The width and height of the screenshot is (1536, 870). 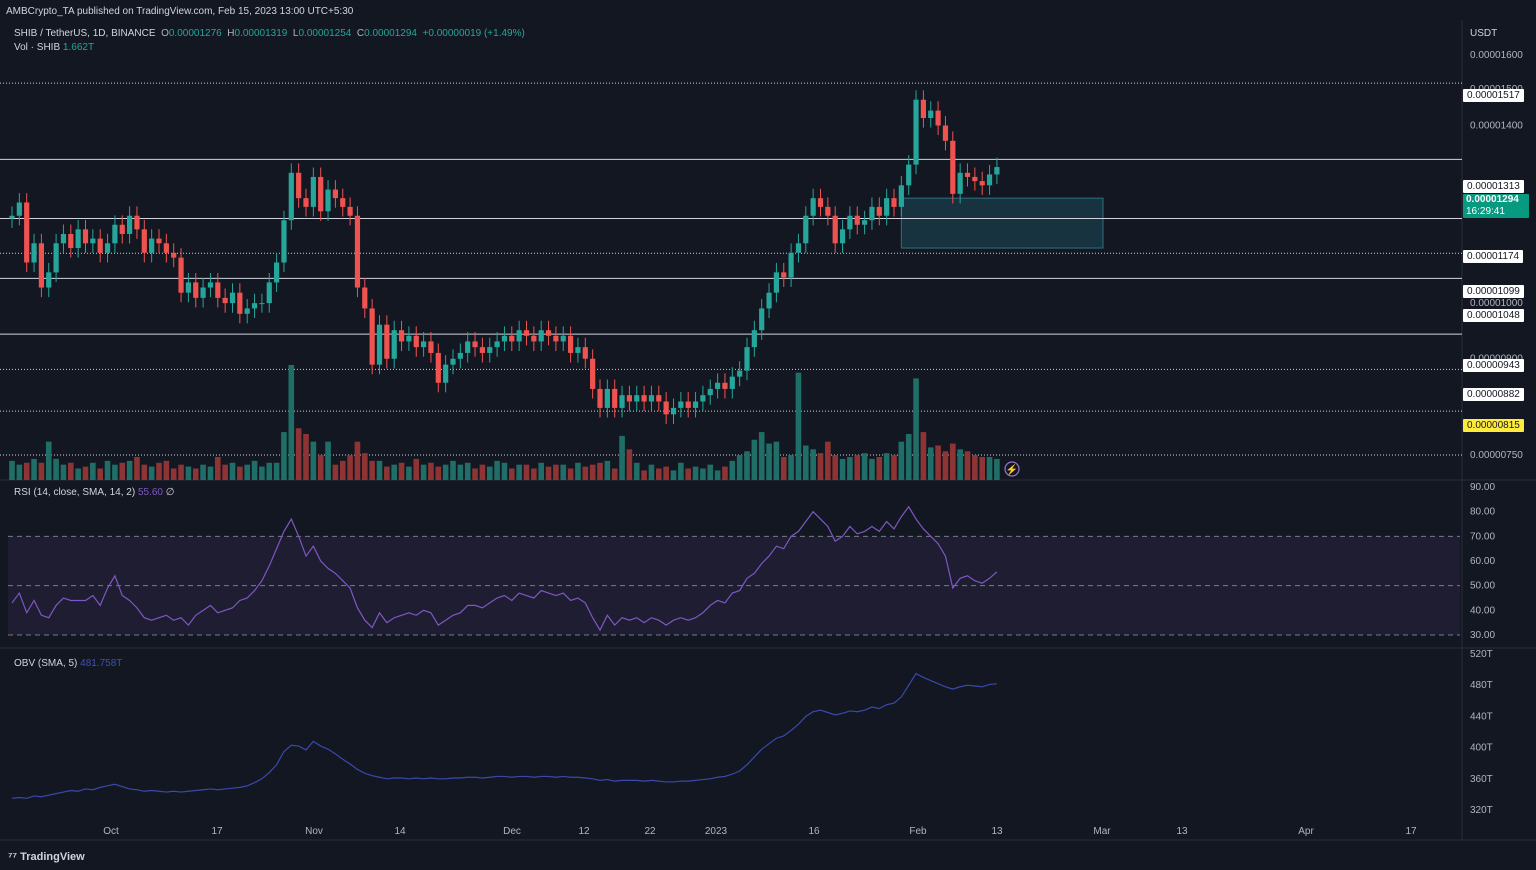 What do you see at coordinates (1493, 315) in the screenshot?
I see `price-tag-1048: 0.00001048` at bounding box center [1493, 315].